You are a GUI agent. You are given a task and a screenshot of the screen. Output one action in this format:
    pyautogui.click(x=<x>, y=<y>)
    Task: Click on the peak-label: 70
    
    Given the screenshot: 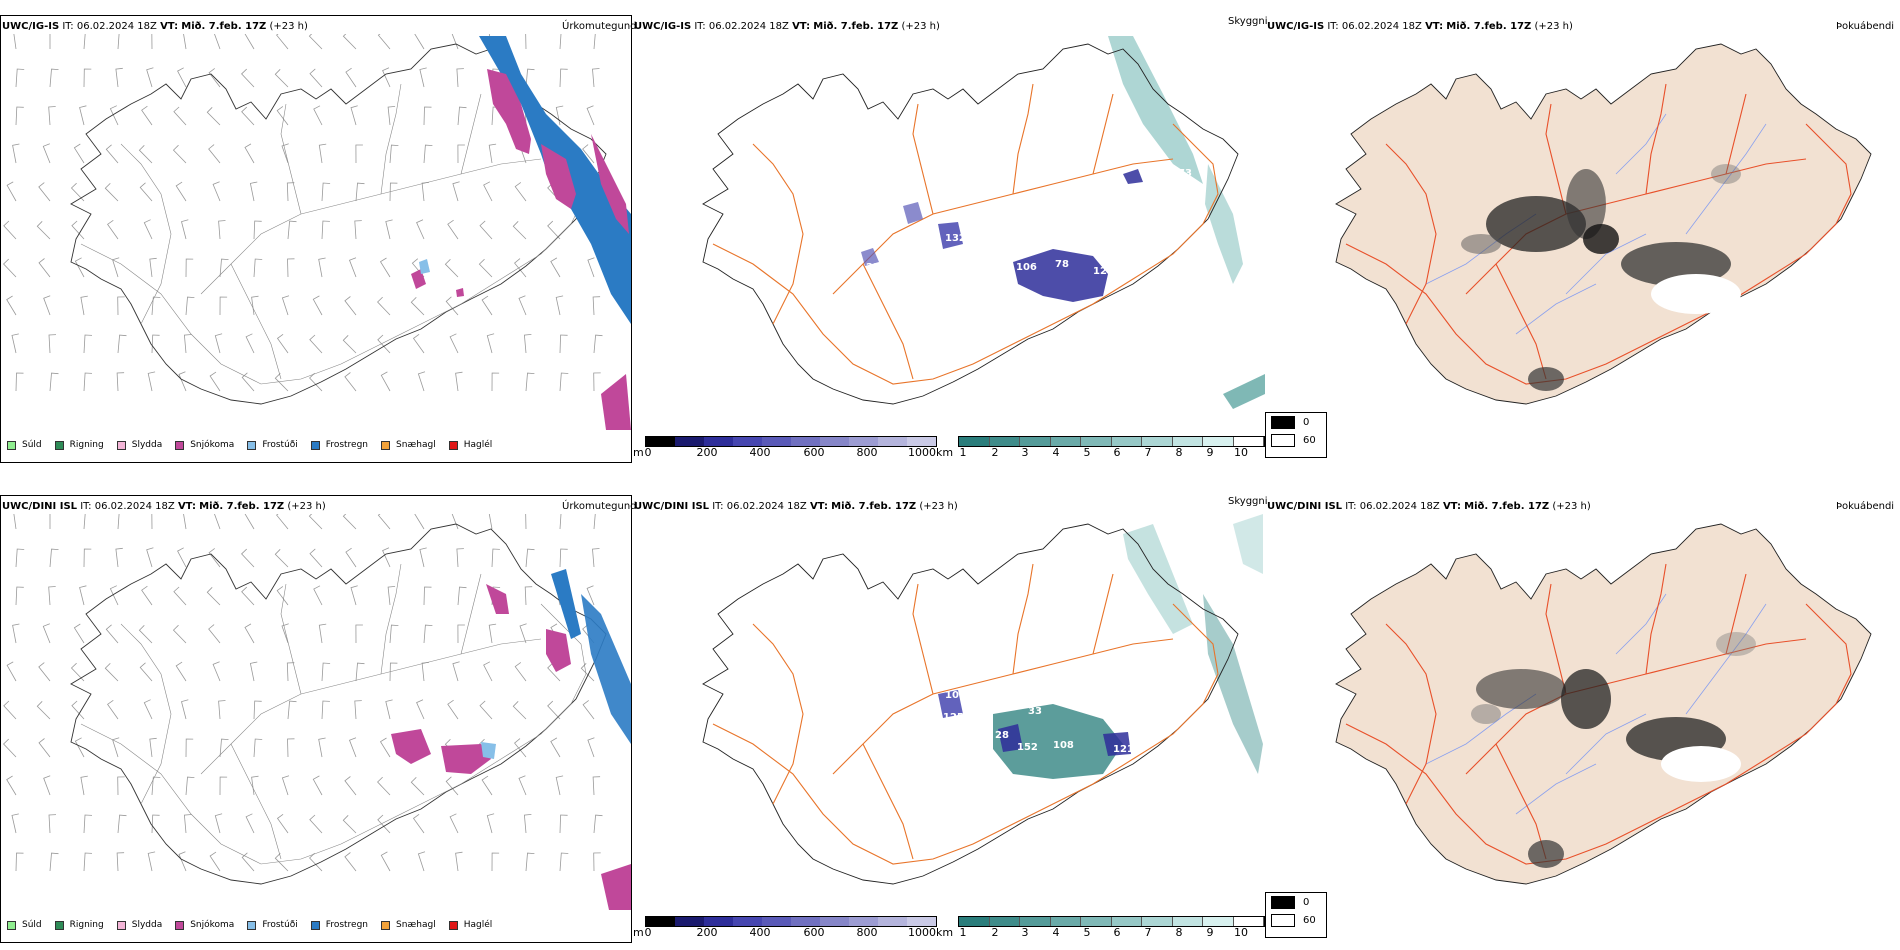 What is the action you would take?
    pyautogui.click(x=1140, y=149)
    